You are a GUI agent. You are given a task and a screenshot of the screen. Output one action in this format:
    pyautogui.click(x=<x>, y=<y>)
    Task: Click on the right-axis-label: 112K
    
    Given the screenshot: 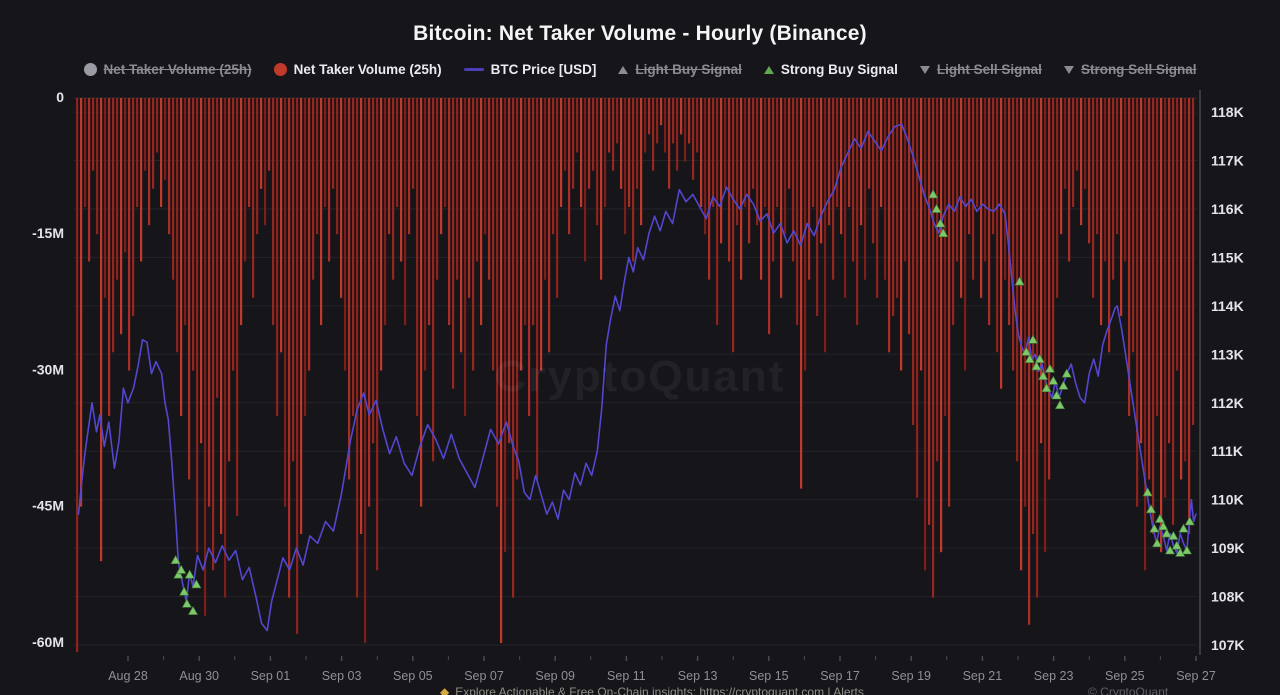 What is the action you would take?
    pyautogui.click(x=1227, y=403)
    